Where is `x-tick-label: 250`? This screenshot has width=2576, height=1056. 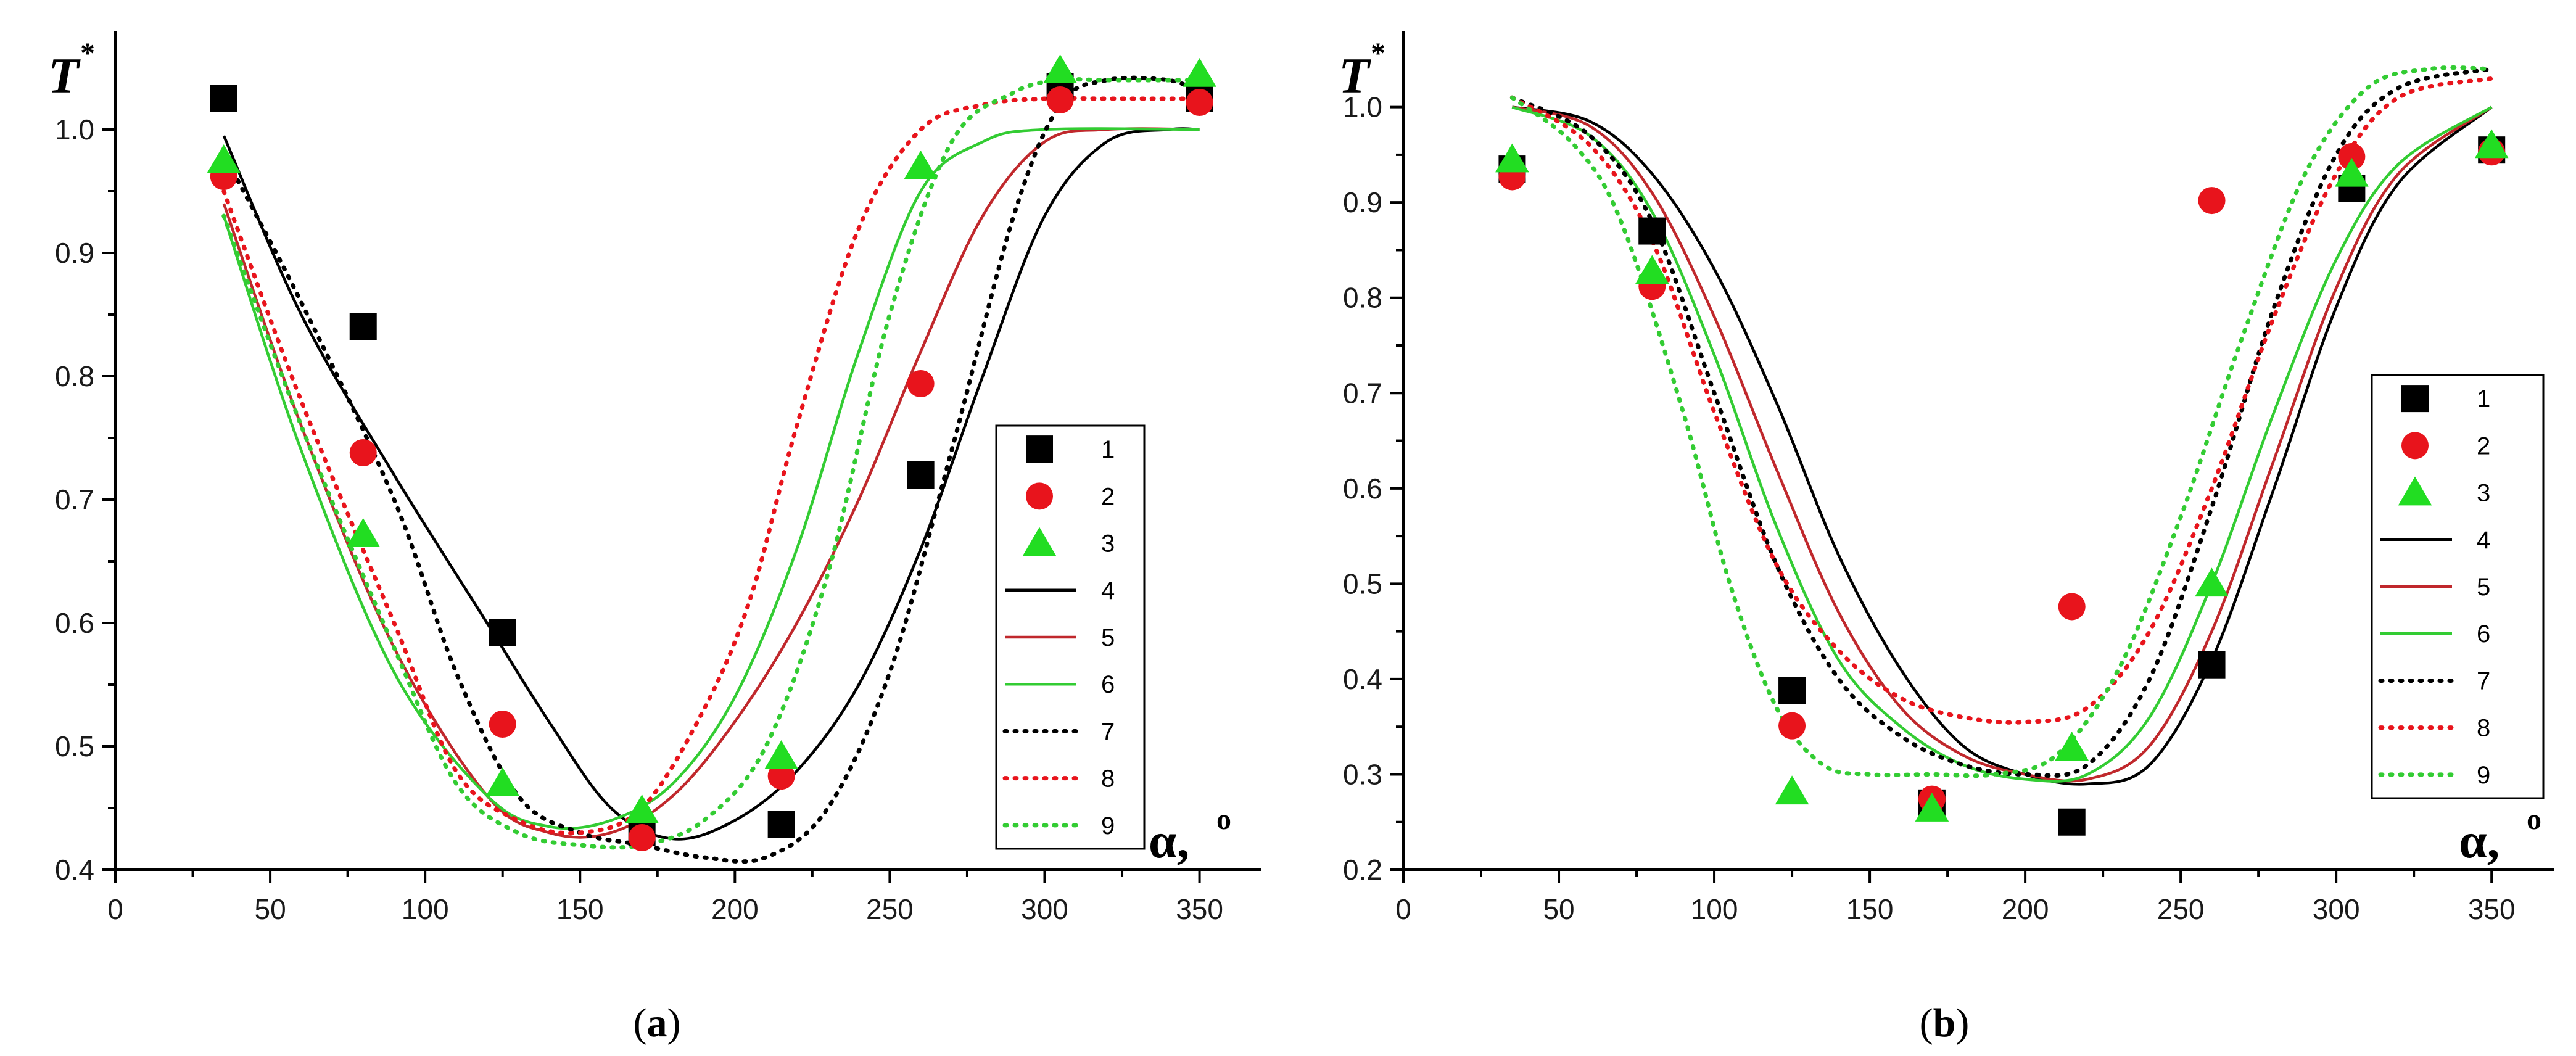 x-tick-label: 250 is located at coordinates (2181, 909).